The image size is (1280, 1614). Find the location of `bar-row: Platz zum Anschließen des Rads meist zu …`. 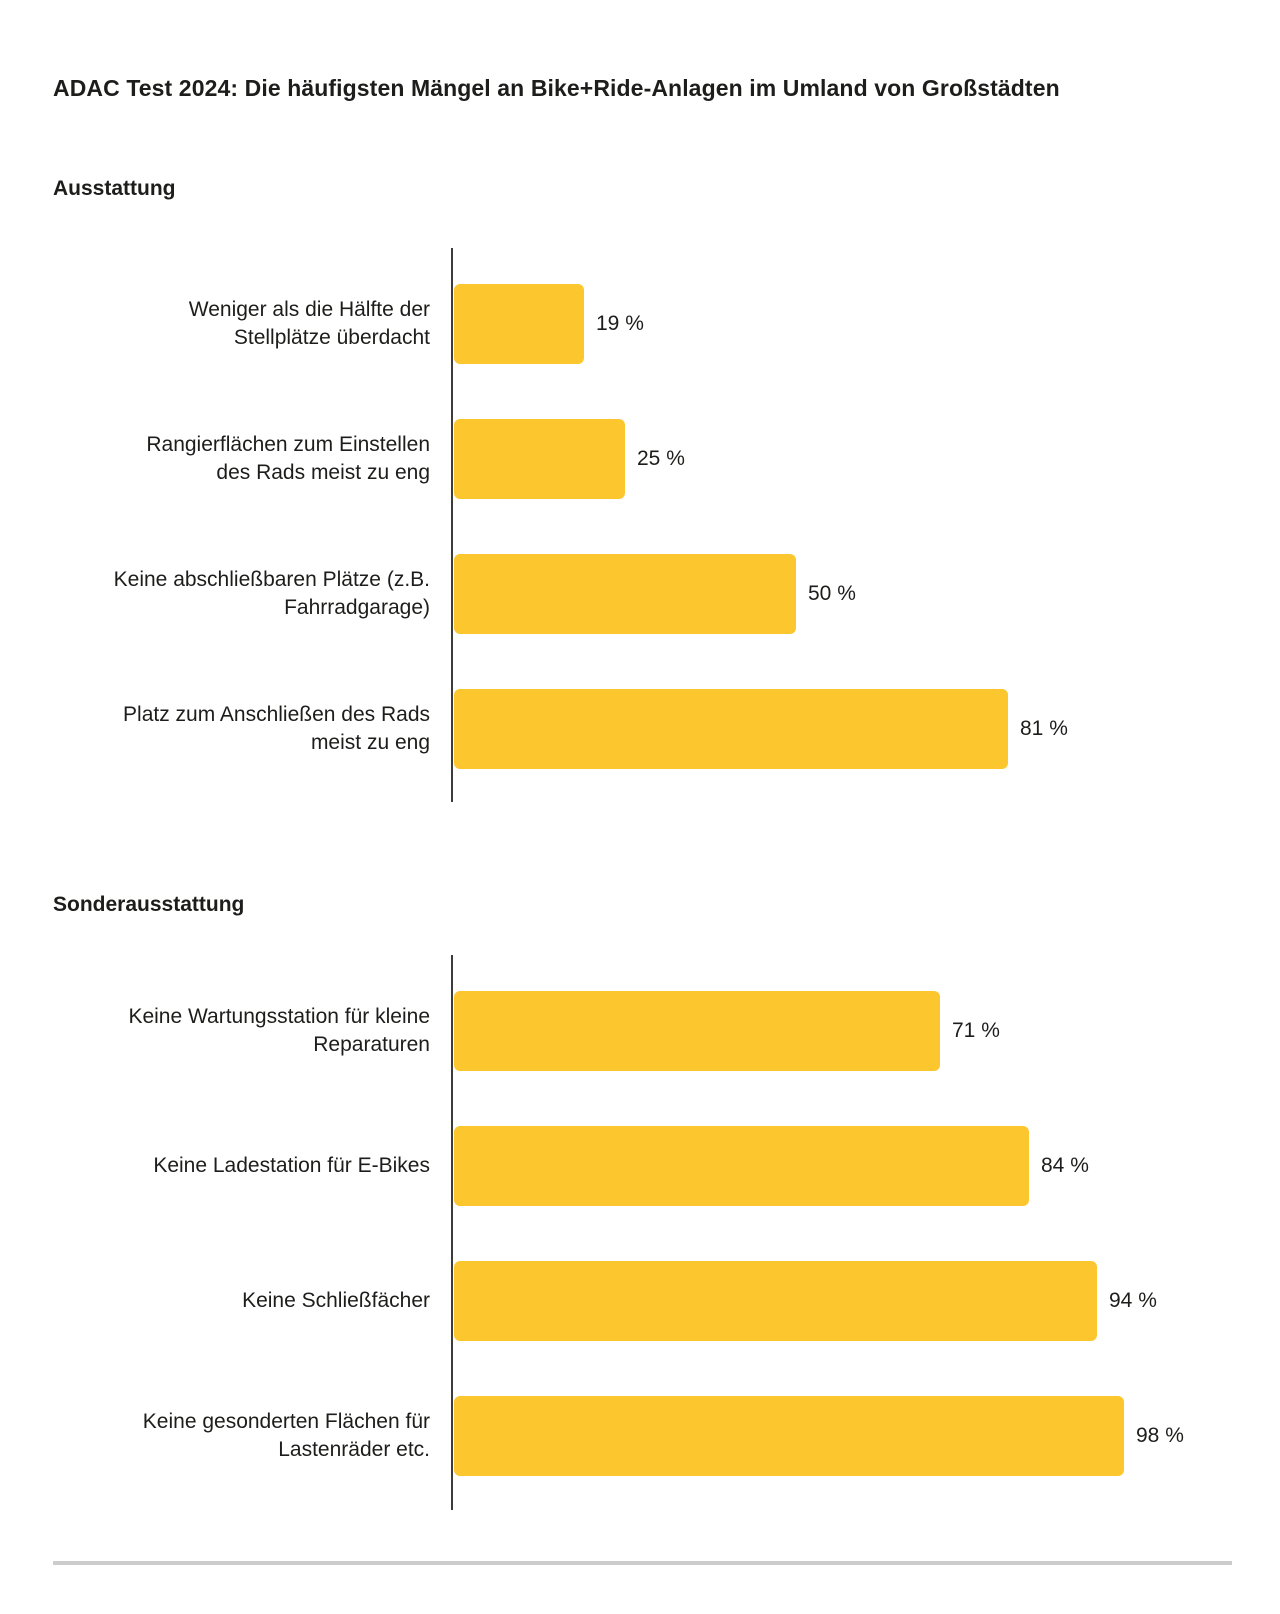

bar-row: Platz zum Anschließen des Rads meist zu … is located at coordinates (640, 729).